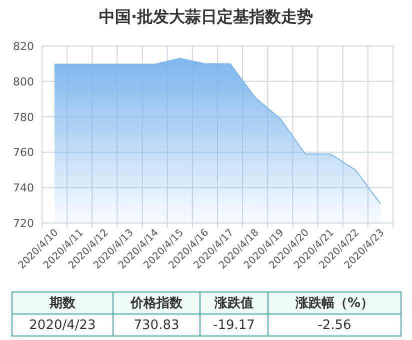  I want to click on y-tick-label: 780, so click(23, 117).